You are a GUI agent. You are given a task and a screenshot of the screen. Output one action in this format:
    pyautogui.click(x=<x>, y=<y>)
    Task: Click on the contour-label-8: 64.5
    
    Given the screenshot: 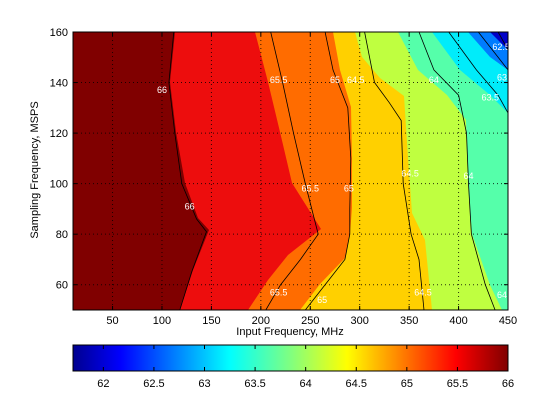 What is the action you would take?
    pyautogui.click(x=356, y=80)
    